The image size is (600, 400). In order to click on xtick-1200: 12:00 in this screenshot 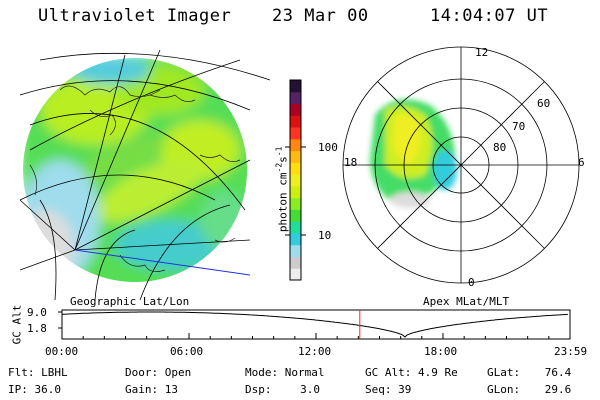, I will do `click(315, 351)`.